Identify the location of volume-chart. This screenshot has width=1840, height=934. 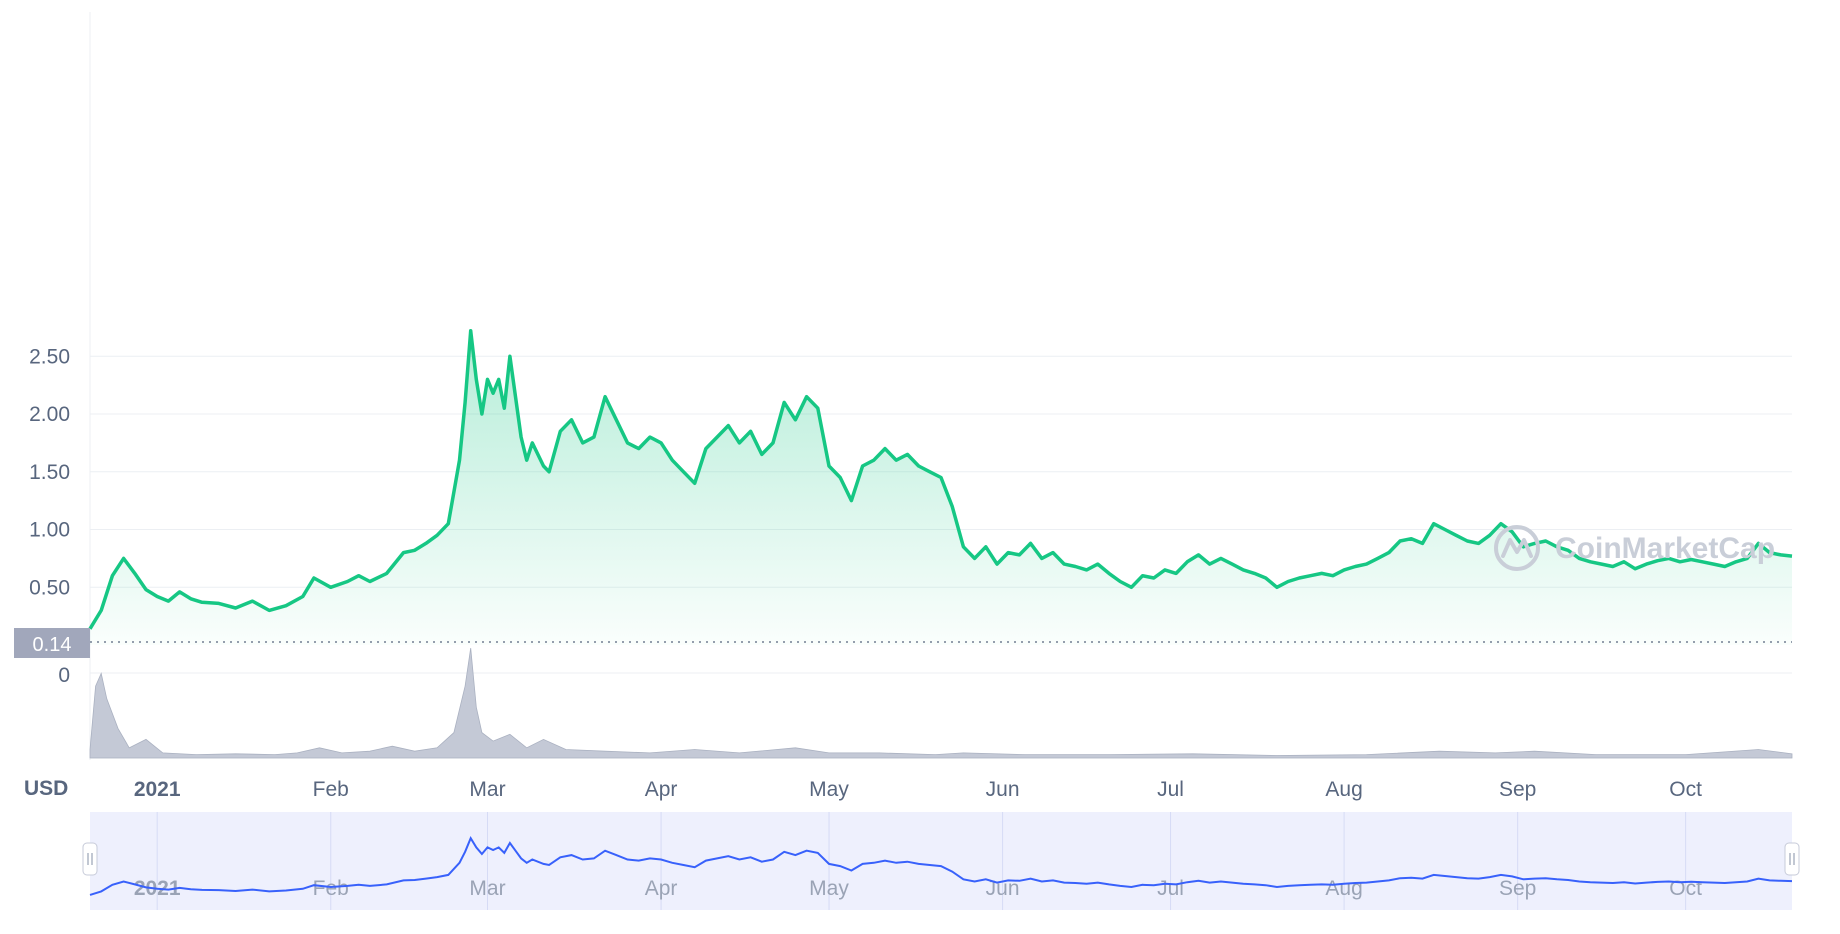
(941, 703).